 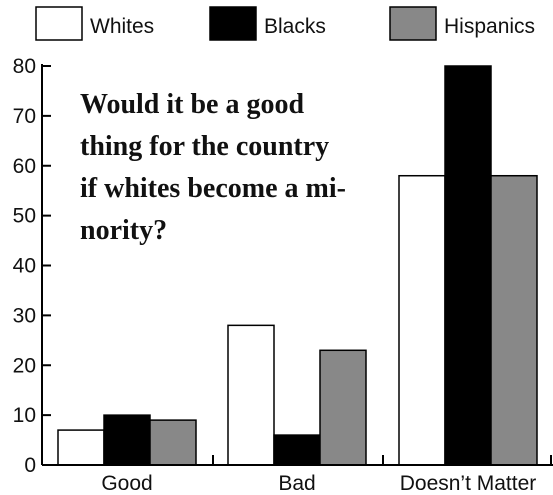 What do you see at coordinates (126, 483) in the screenshot?
I see `x-category-label-0: Good` at bounding box center [126, 483].